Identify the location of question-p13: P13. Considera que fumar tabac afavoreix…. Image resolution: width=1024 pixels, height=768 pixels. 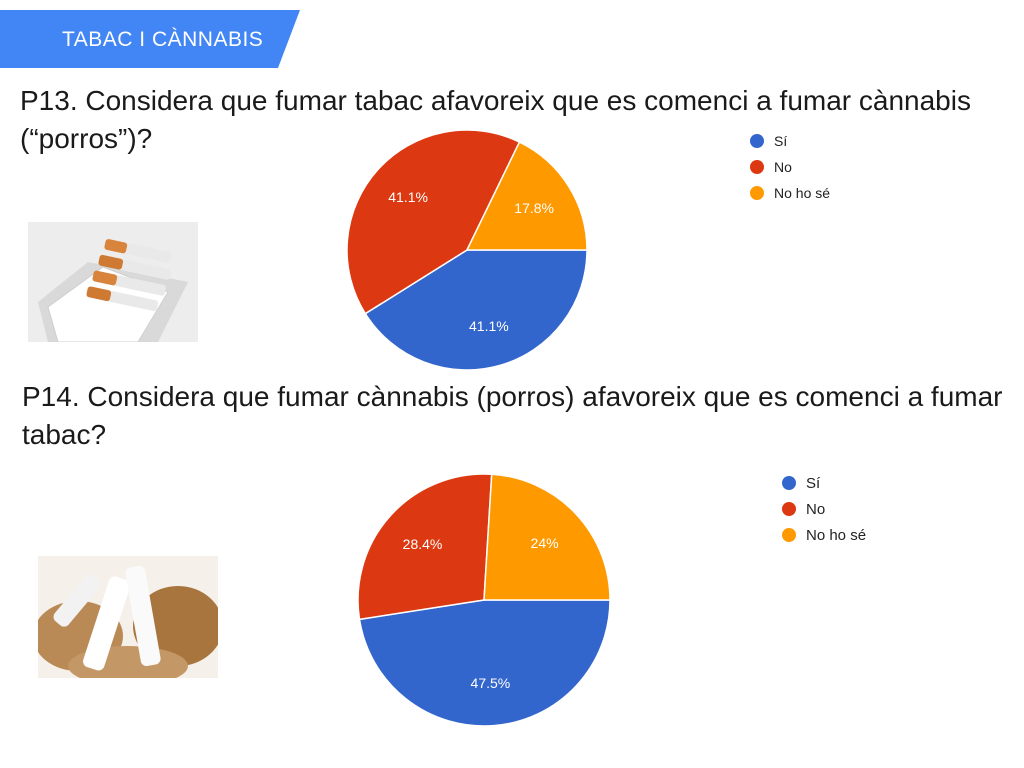
(495, 119).